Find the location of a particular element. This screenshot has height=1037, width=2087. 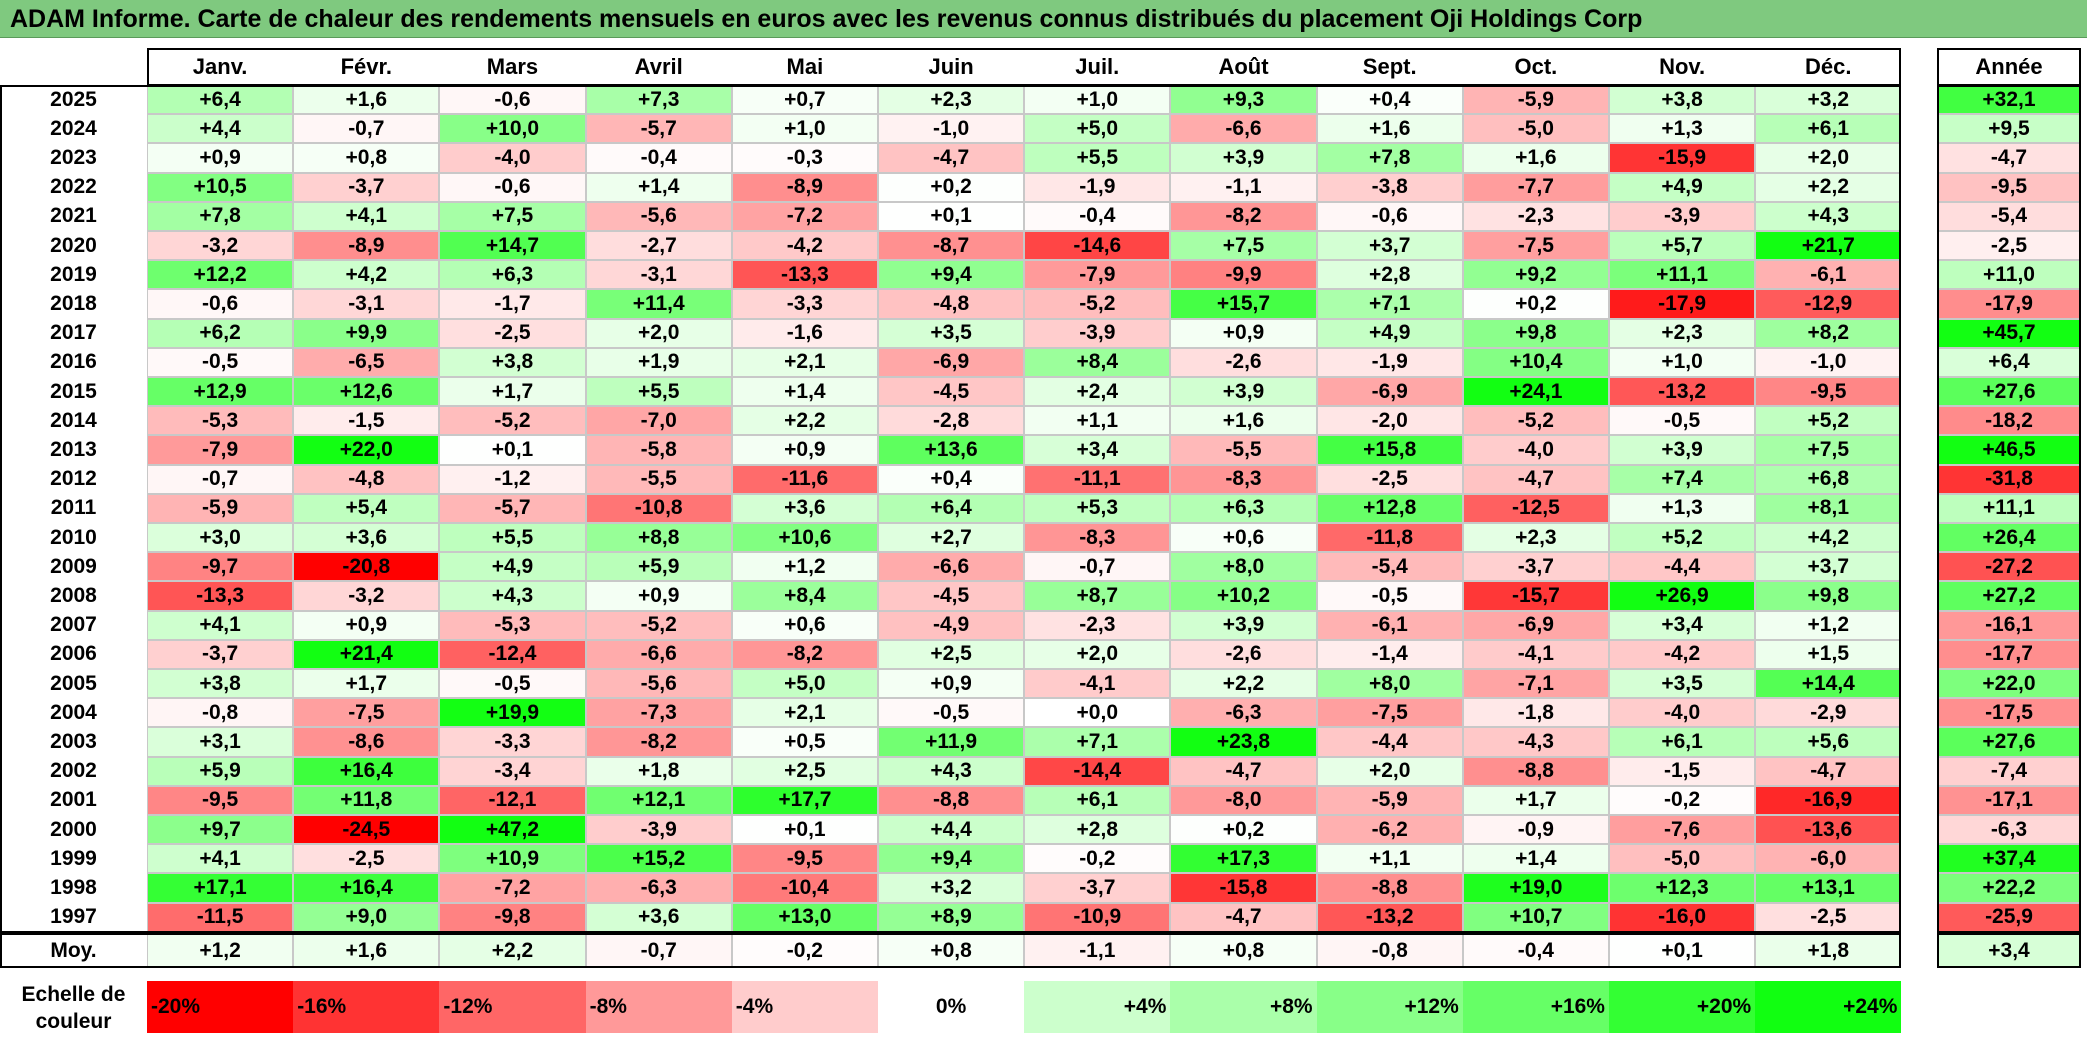

heatmap-cell: -1,9 is located at coordinates (1097, 187).